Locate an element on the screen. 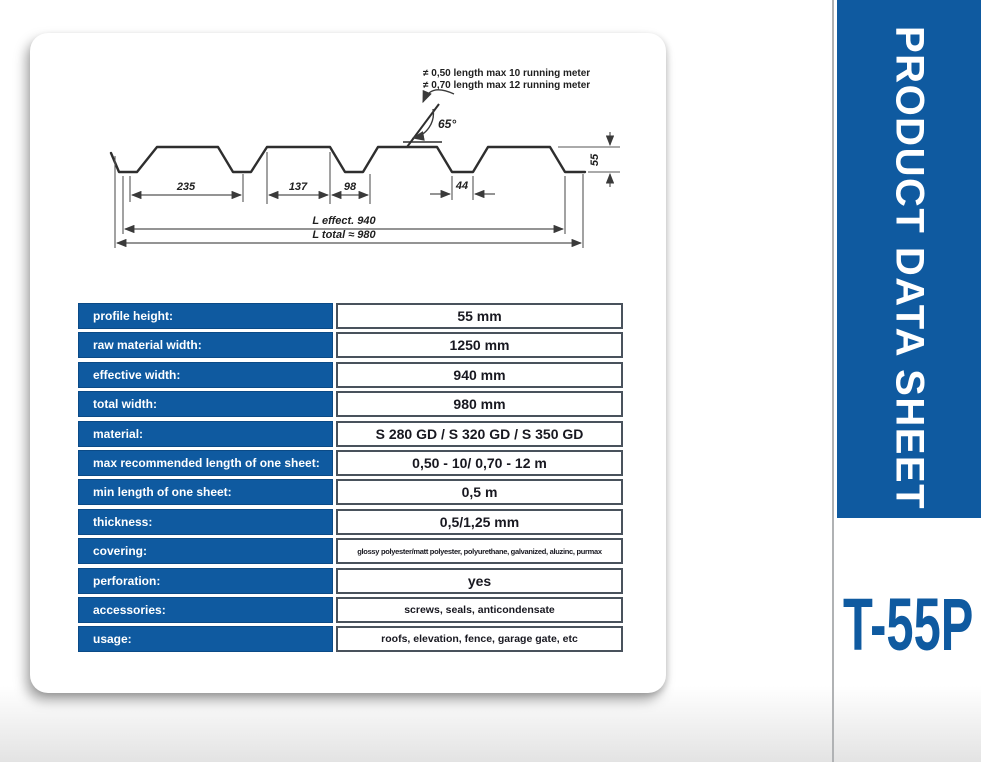 The width and height of the screenshot is (981, 762). spec-value: 0,5/1,25 mm is located at coordinates (479, 521).